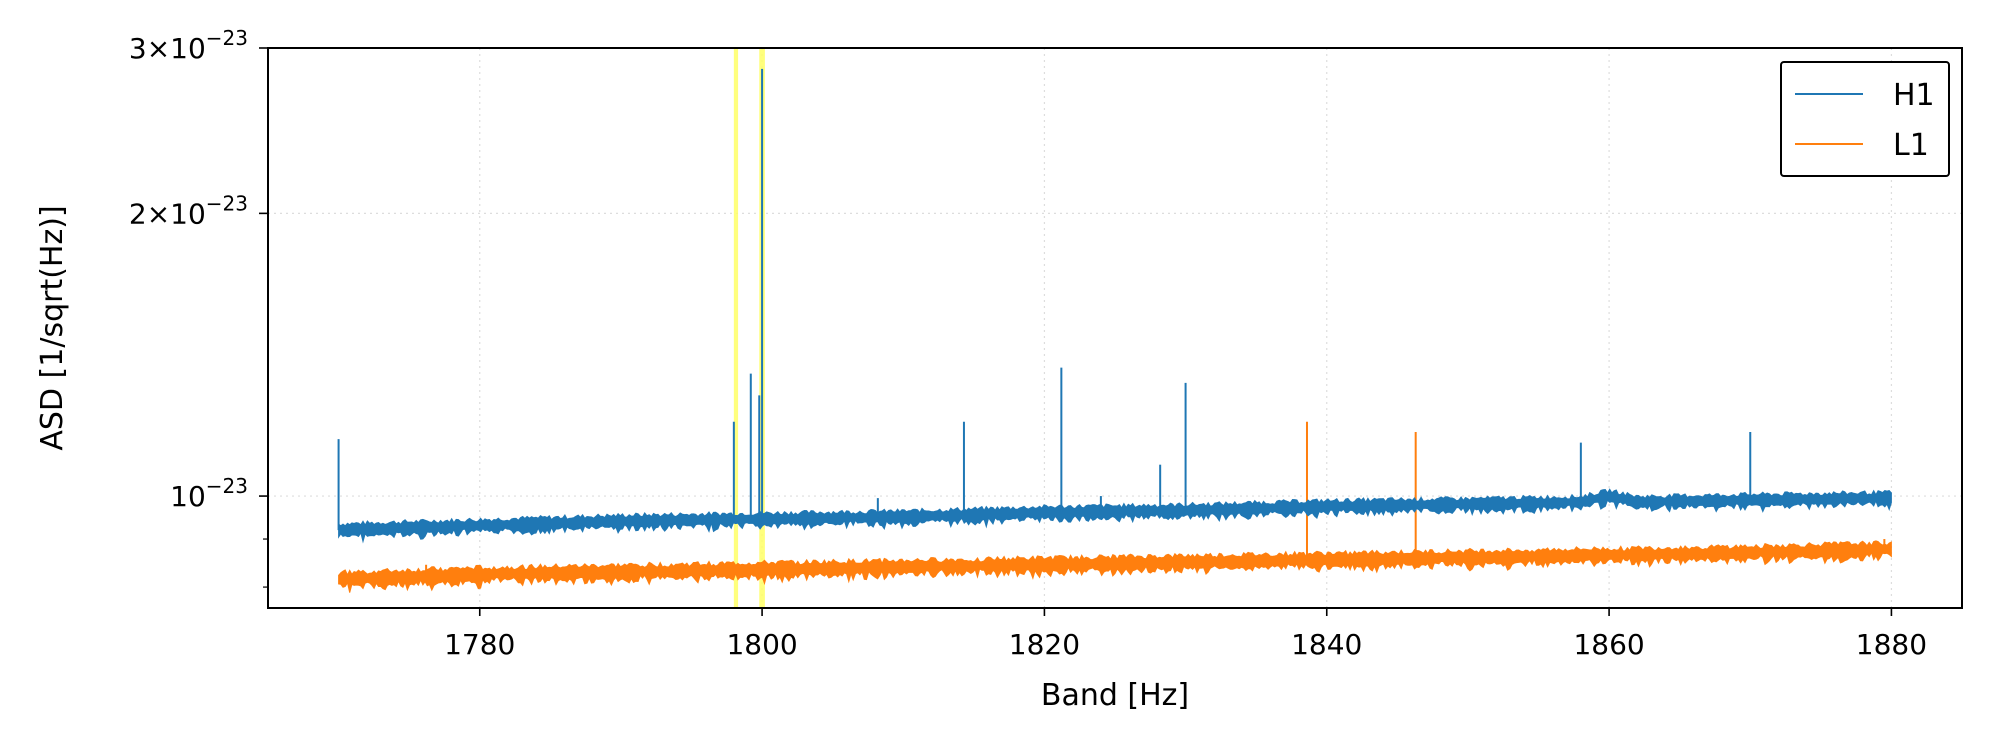 This screenshot has height=750, width=2000. I want to click on legend-box, so click(1865, 119).